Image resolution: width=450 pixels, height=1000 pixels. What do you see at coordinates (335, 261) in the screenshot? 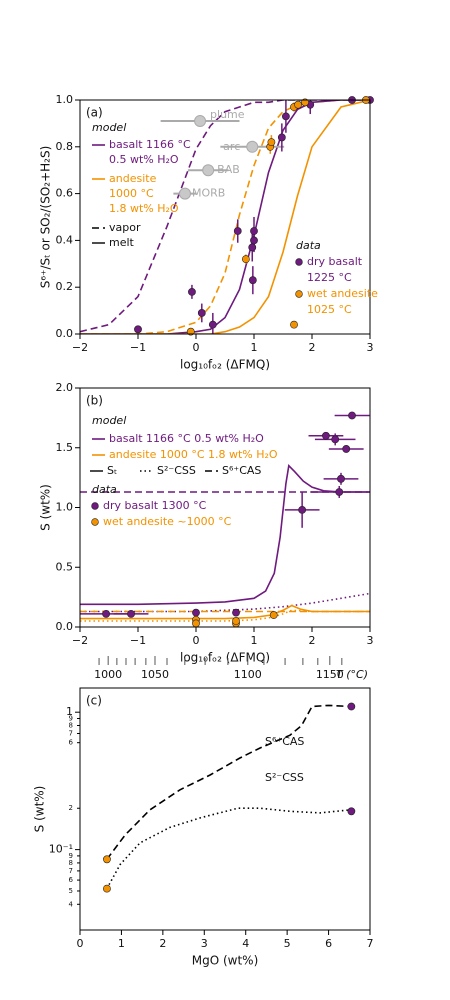
I see `legend-label: dry basalt` at bounding box center [335, 261].